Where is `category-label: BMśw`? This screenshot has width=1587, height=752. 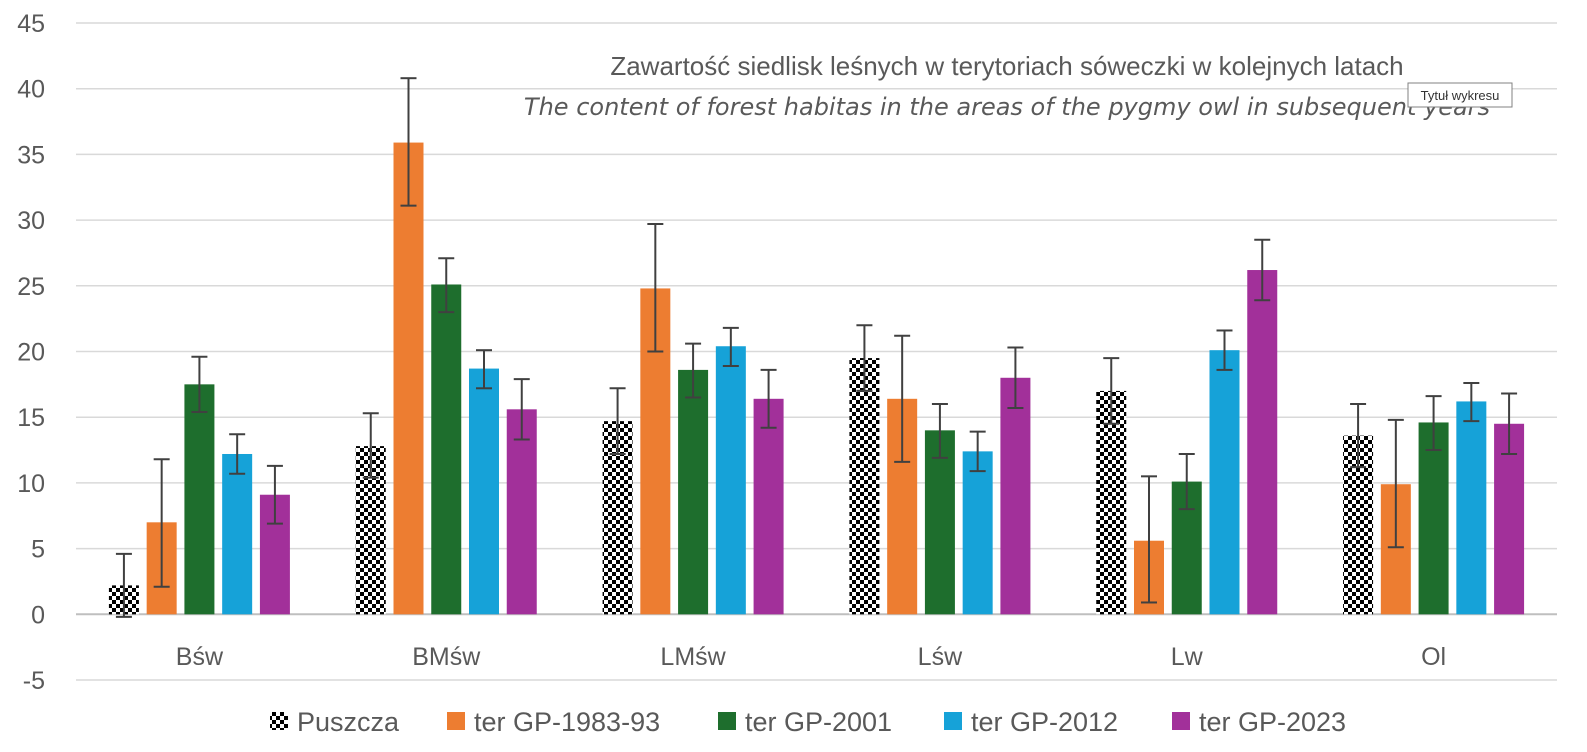 category-label: BMśw is located at coordinates (446, 657).